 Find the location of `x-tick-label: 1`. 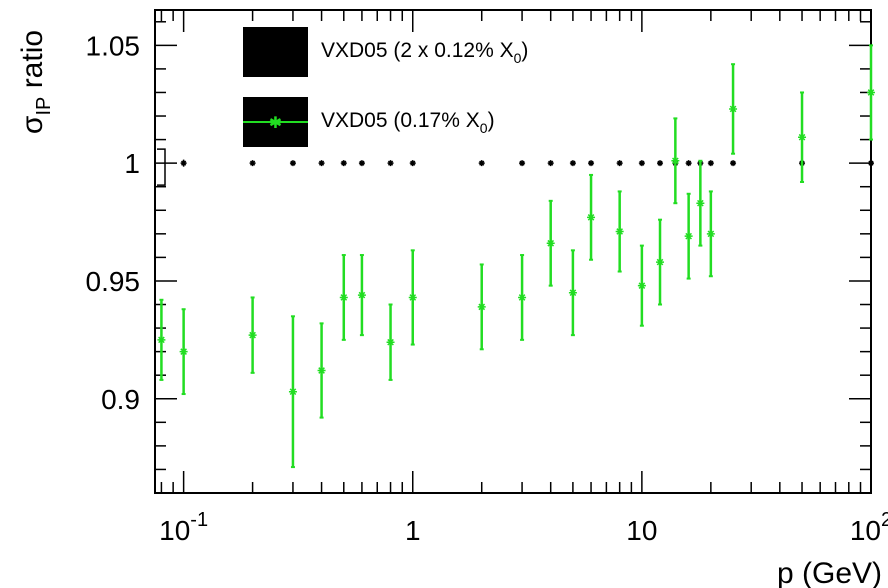

x-tick-label: 1 is located at coordinates (413, 530).